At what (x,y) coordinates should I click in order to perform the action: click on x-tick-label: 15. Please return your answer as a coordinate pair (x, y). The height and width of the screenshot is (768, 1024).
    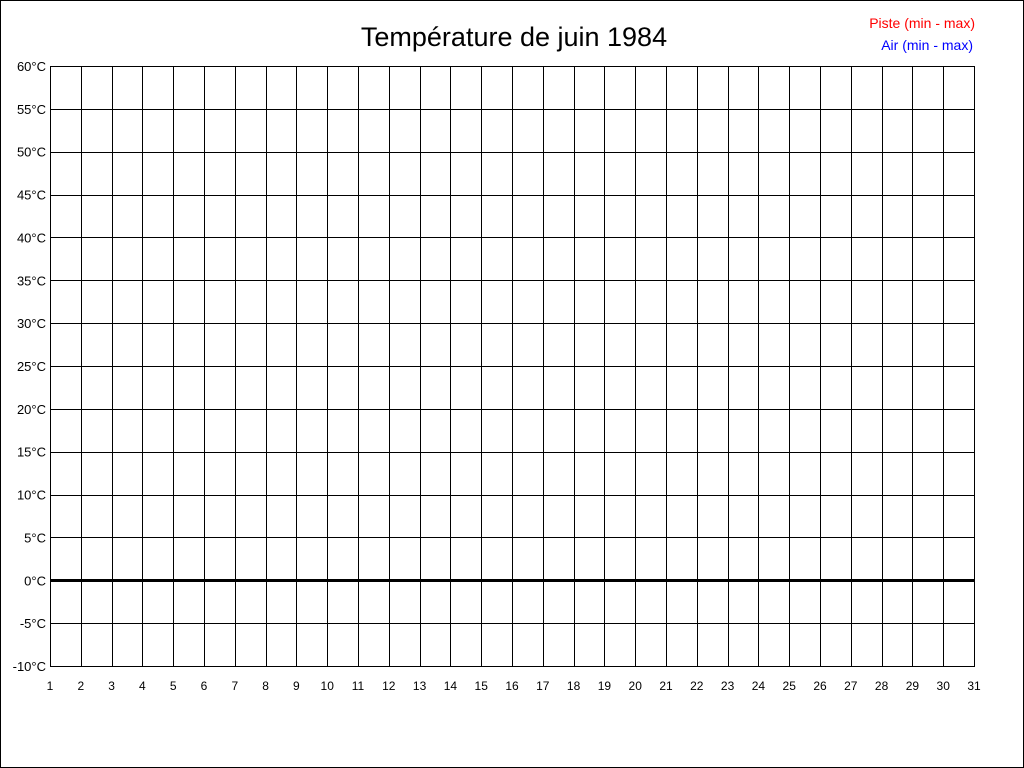
    Looking at the image, I should click on (482, 686).